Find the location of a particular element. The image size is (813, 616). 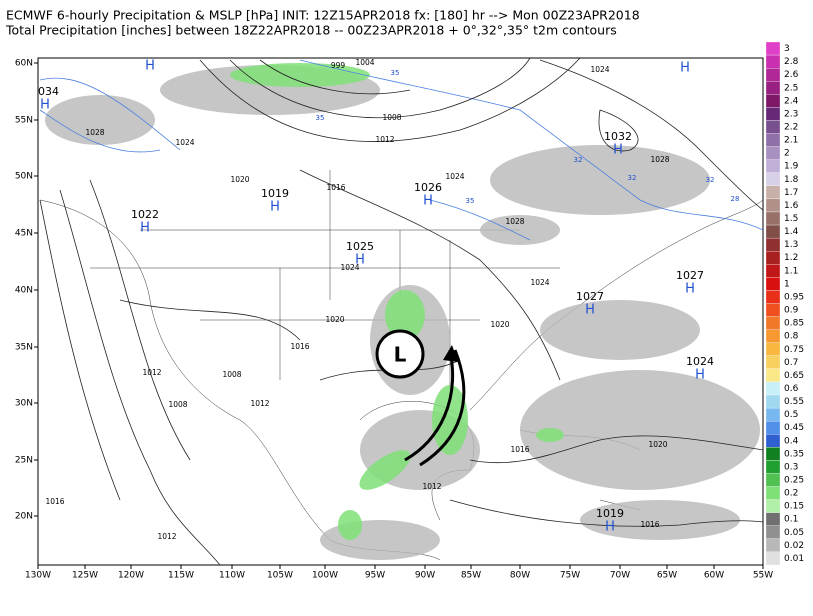

lon-label: 130W is located at coordinates (38, 576).